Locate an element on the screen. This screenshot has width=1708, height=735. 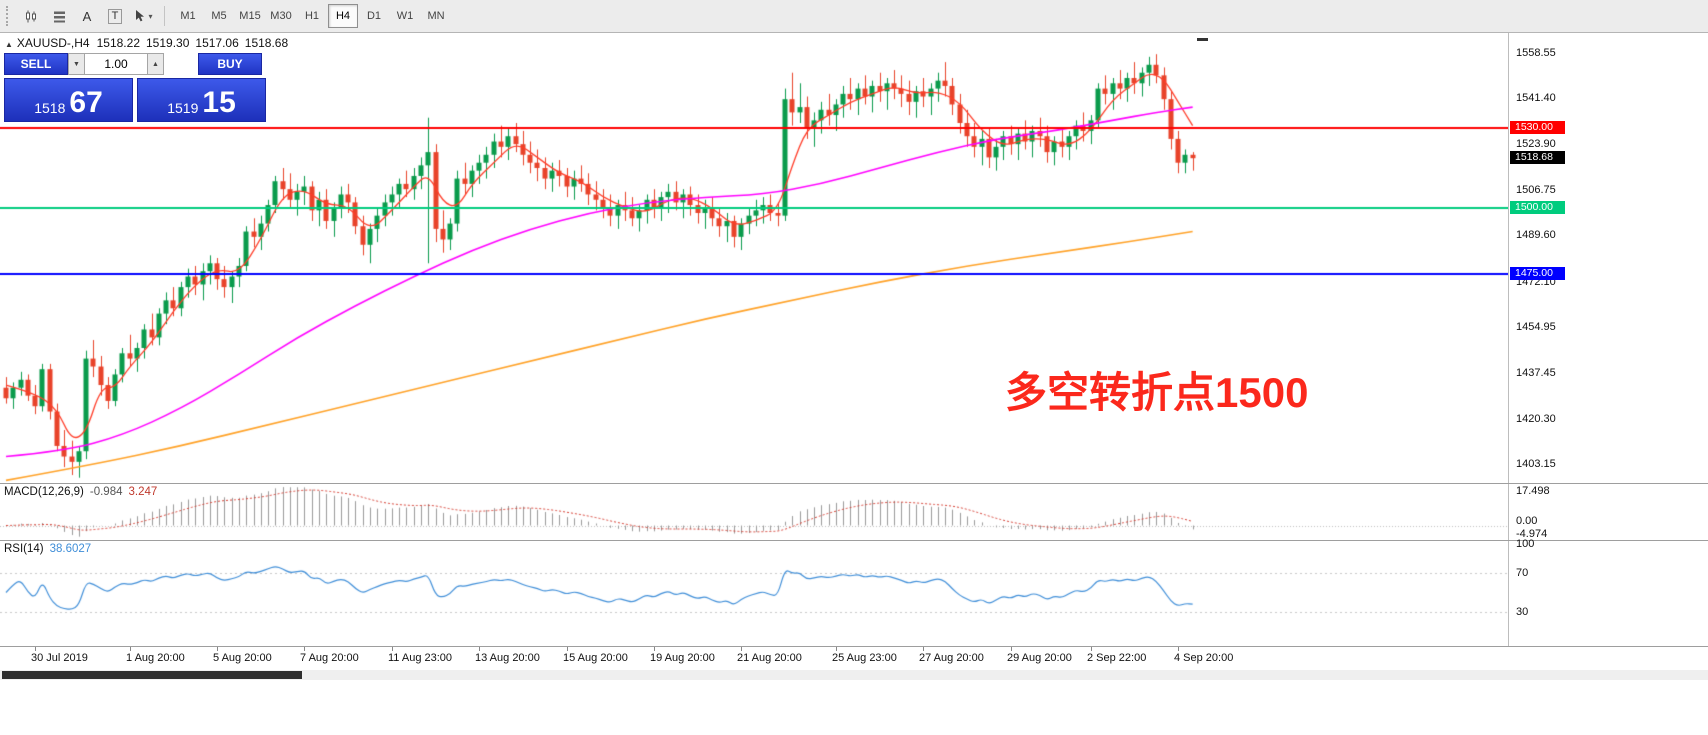
macd-axis-zero: 0.00 is located at coordinates (1527, 520).